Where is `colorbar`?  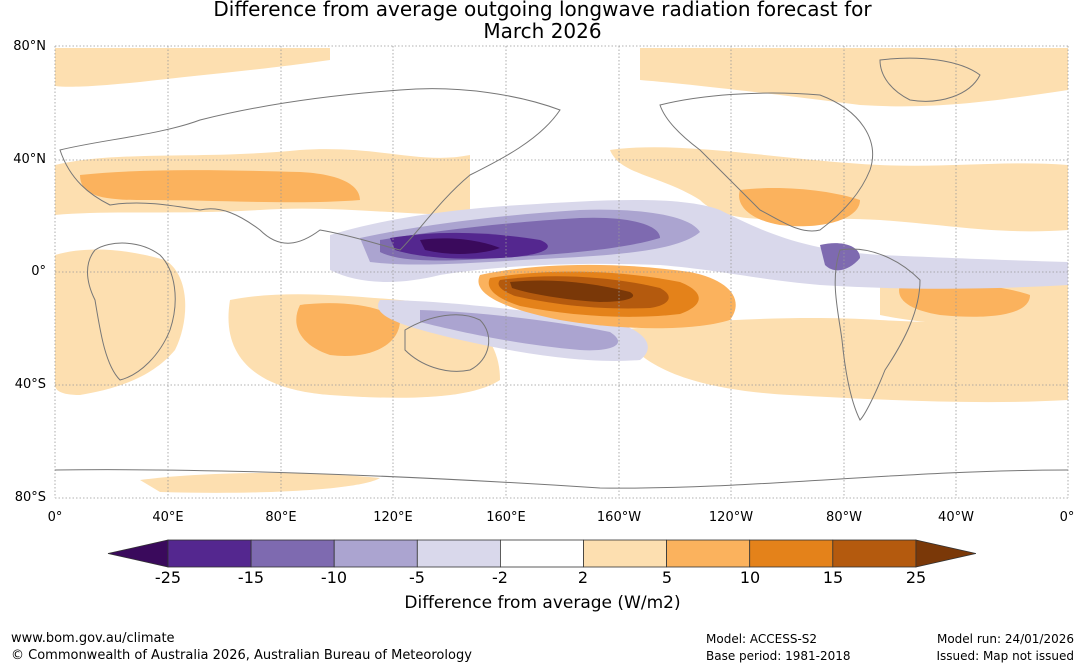
colorbar is located at coordinates (541, 553).